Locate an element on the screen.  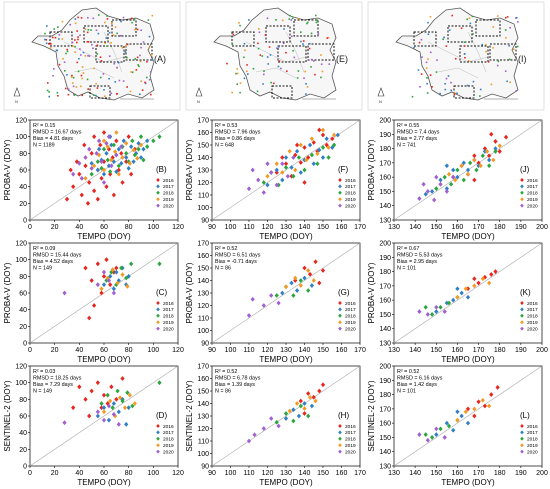
y-tick-label: 130 is located at coordinates (385, 344).